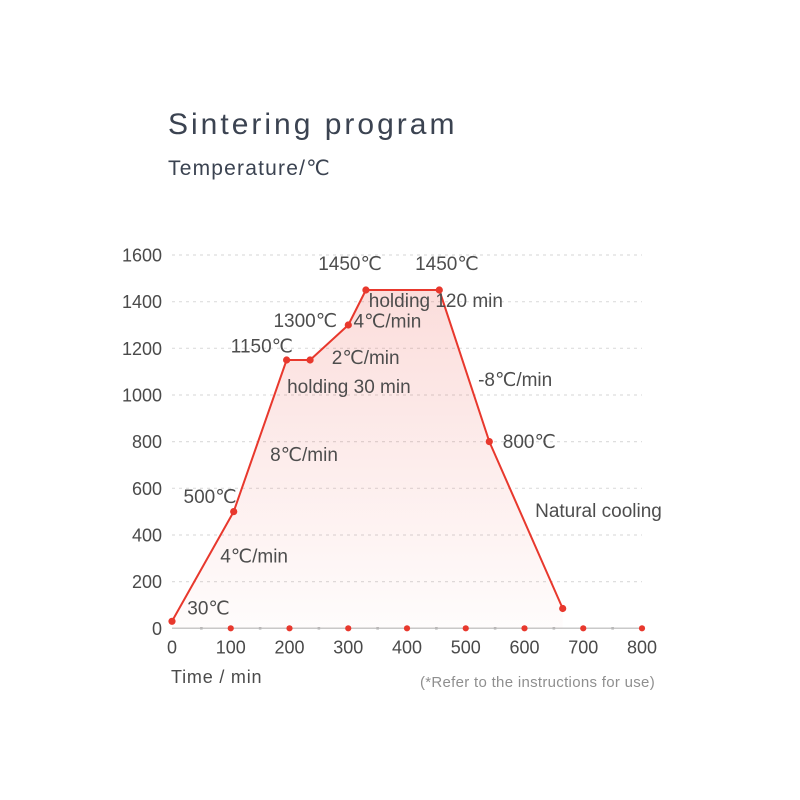  What do you see at coordinates (598, 511) in the screenshot?
I see `chart-annotation-14: Natural cooling` at bounding box center [598, 511].